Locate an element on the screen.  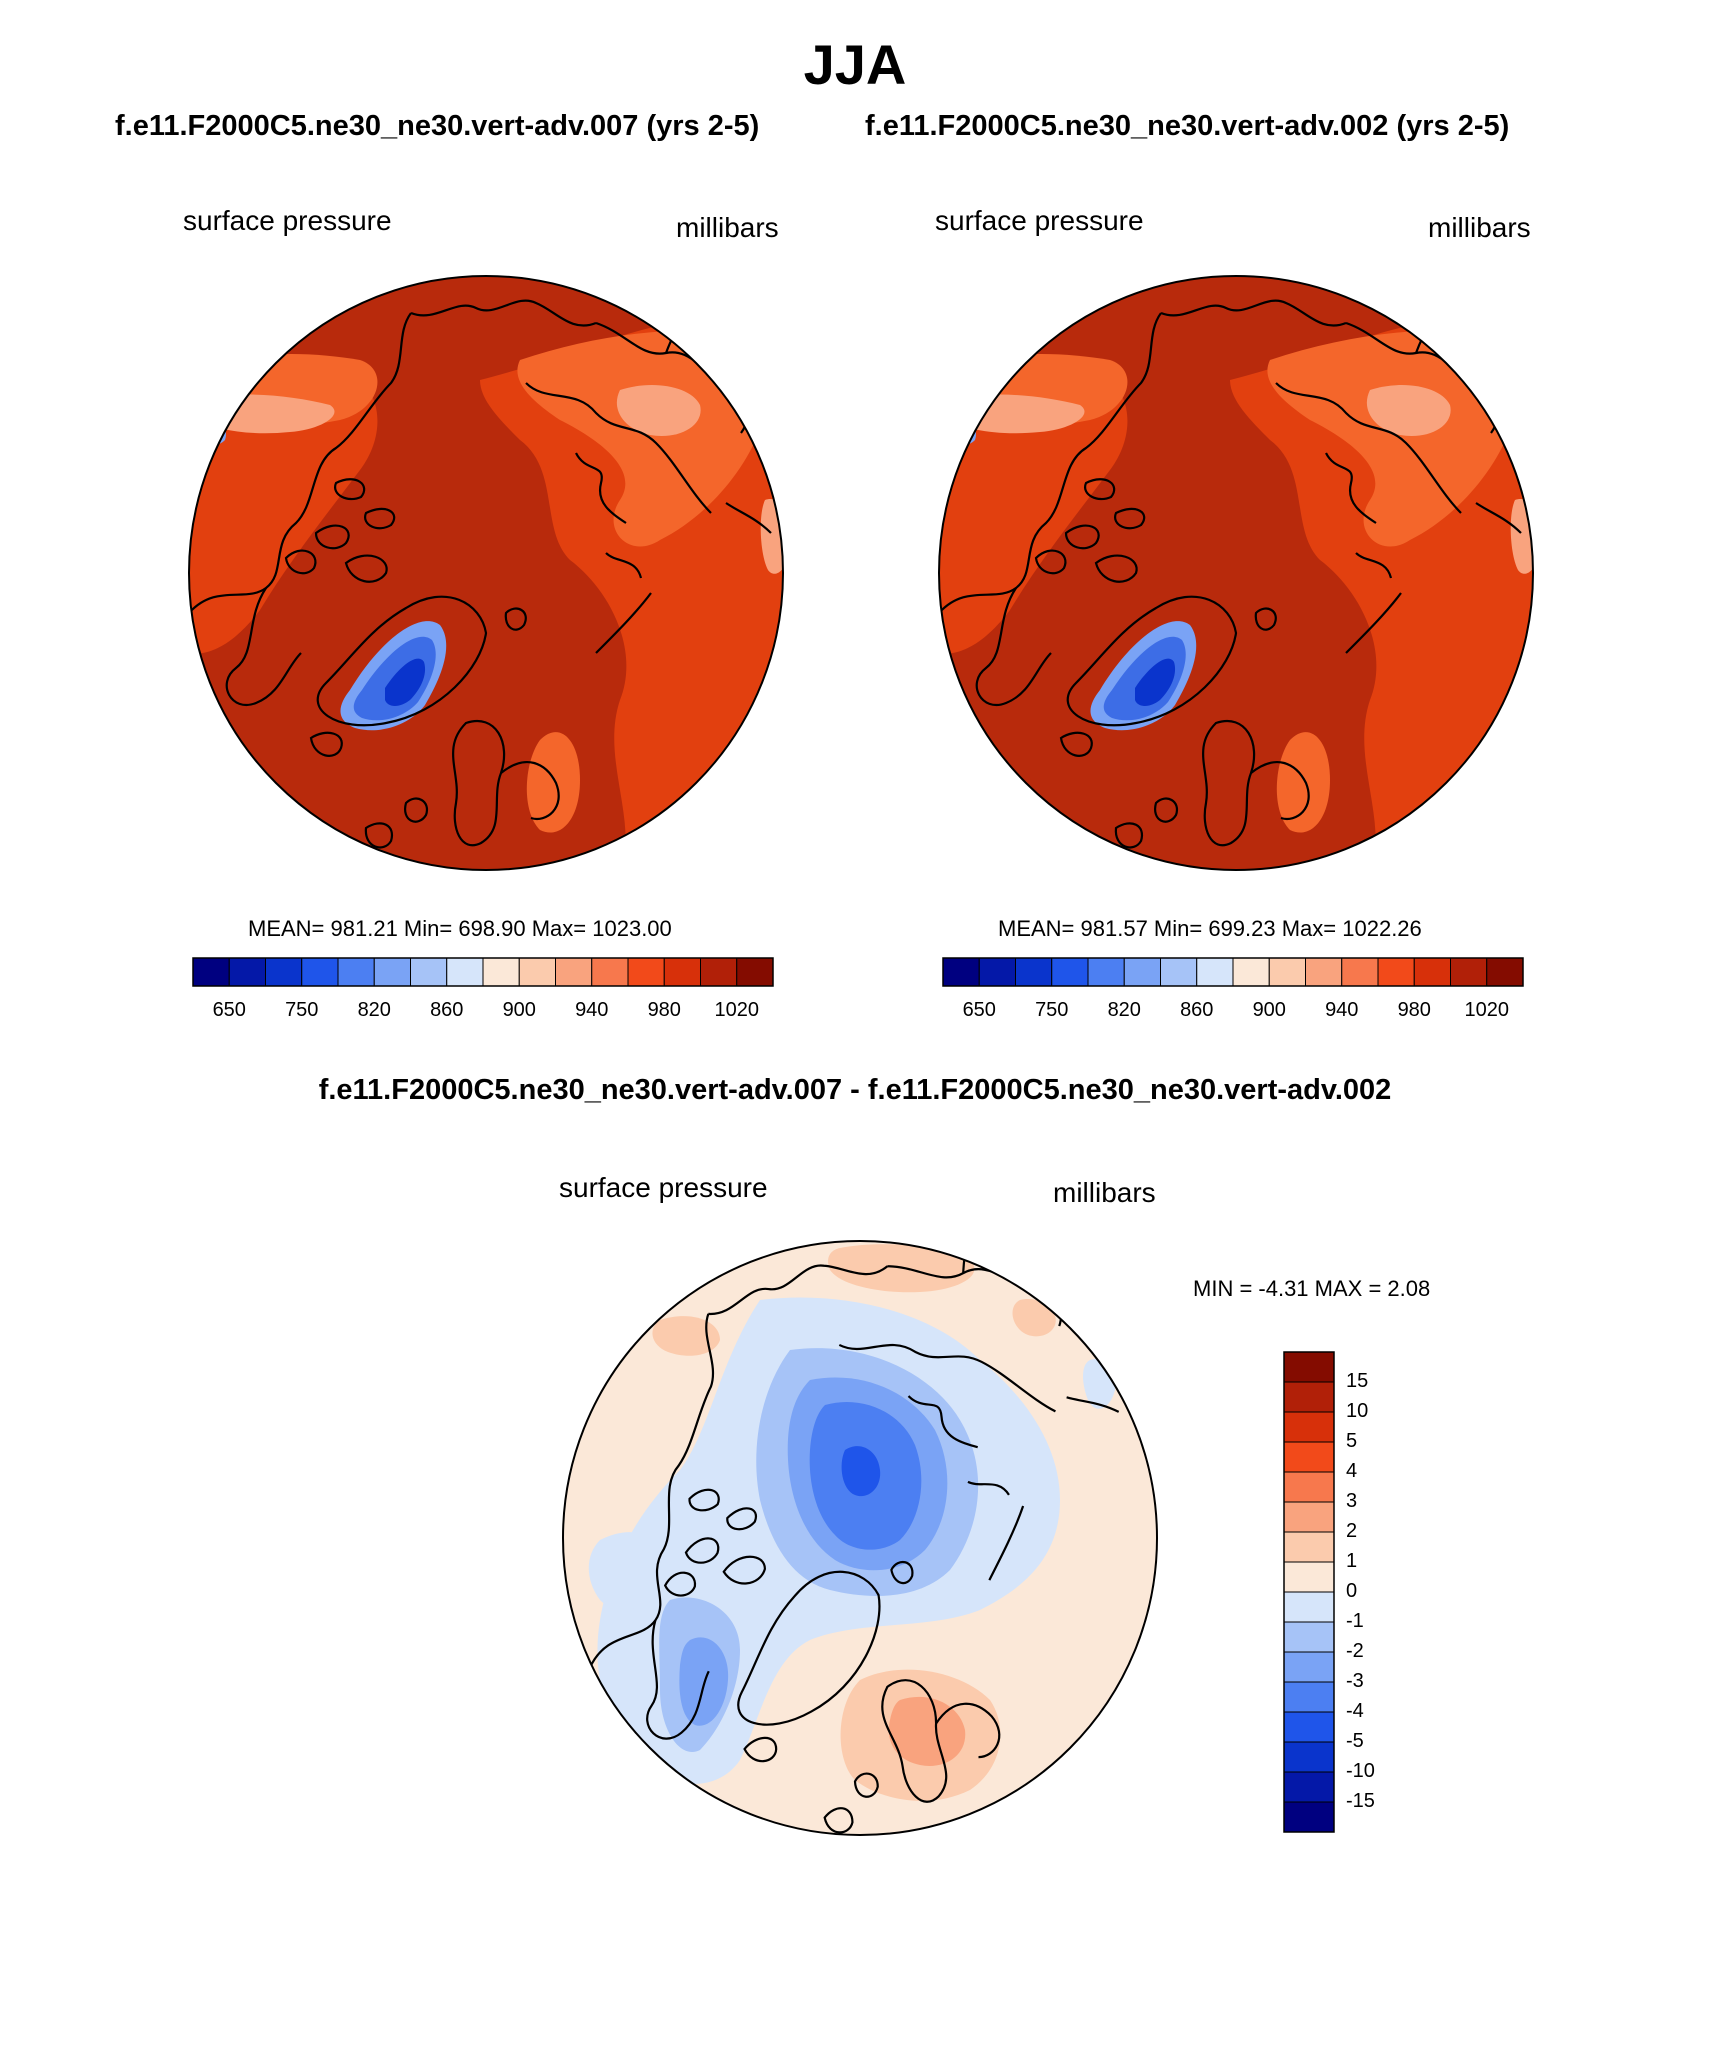
colorbar-tick-label: 900 is located at coordinates (519, 1010).